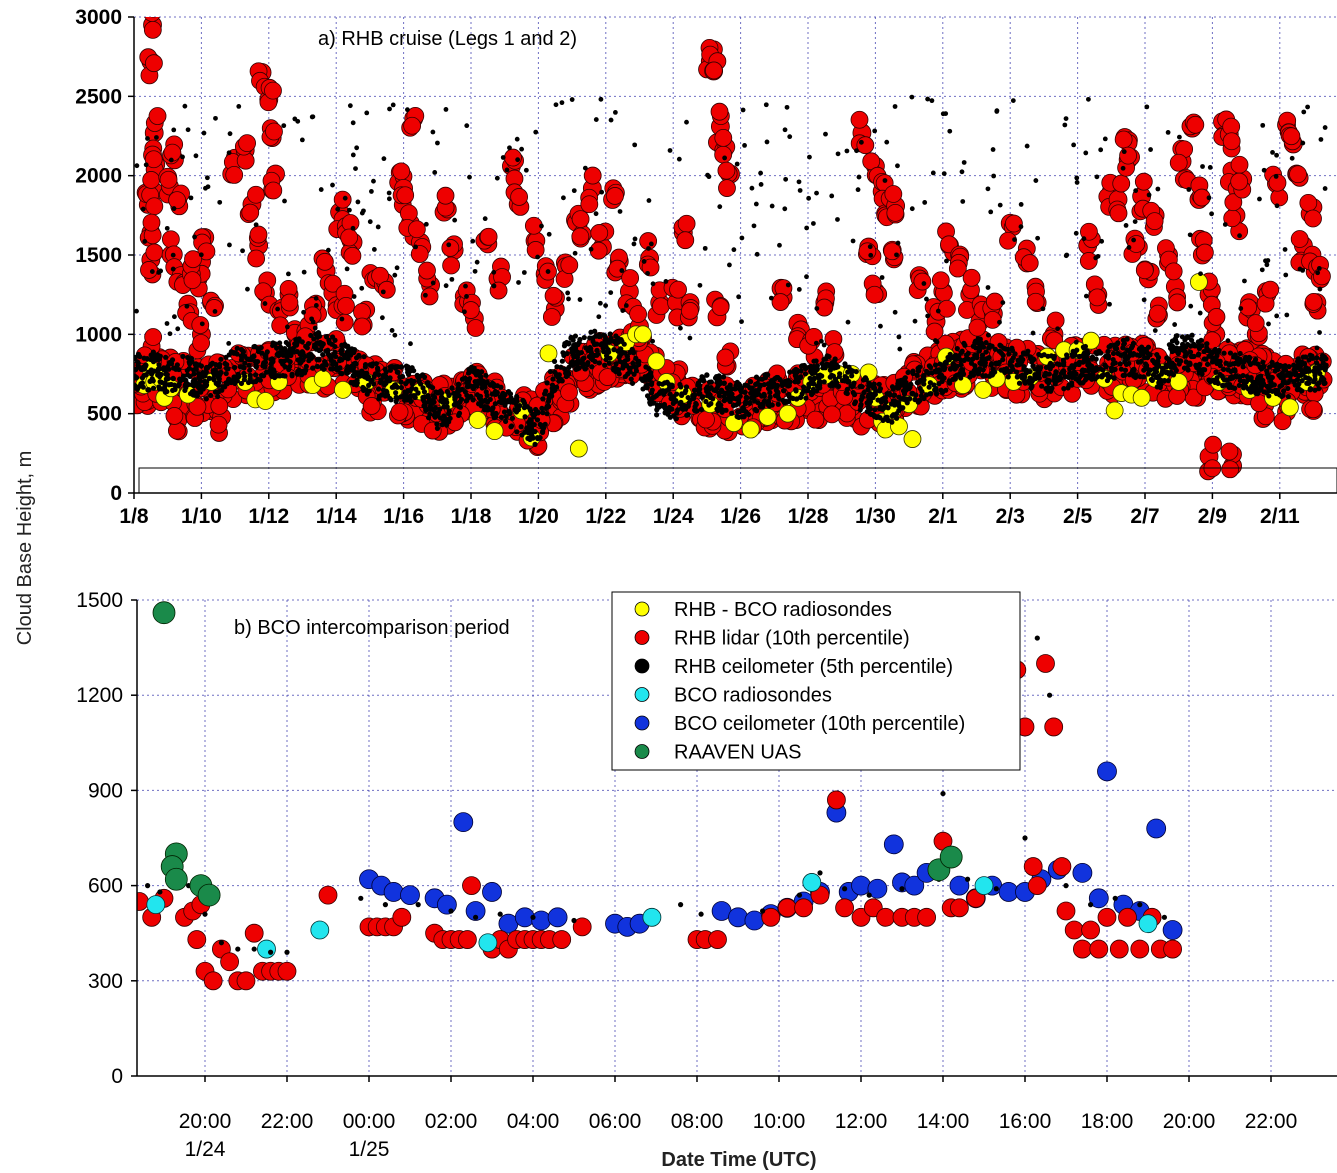  What do you see at coordinates (25, 548) in the screenshot?
I see `y-axis-title: Cloud Base Height, m` at bounding box center [25, 548].